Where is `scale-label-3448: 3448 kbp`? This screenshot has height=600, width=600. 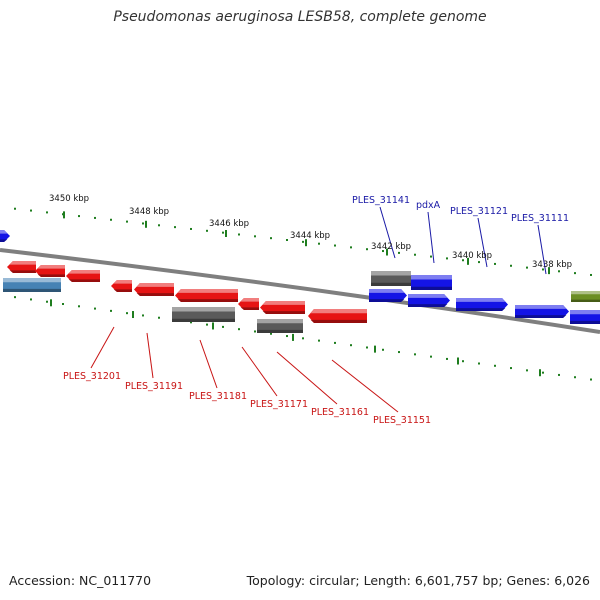
scale-label-3448: 3448 kbp is located at coordinates (149, 212).